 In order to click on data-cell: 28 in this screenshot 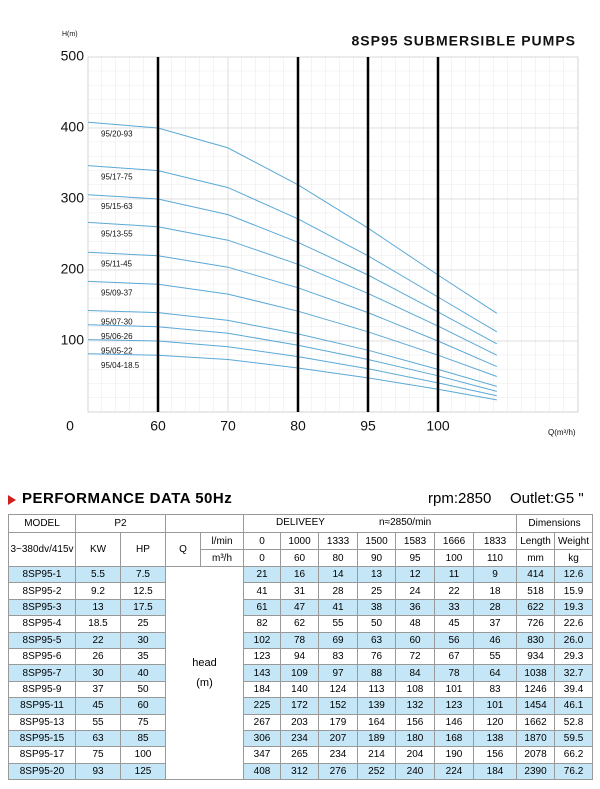, I will do `click(495, 607)`.